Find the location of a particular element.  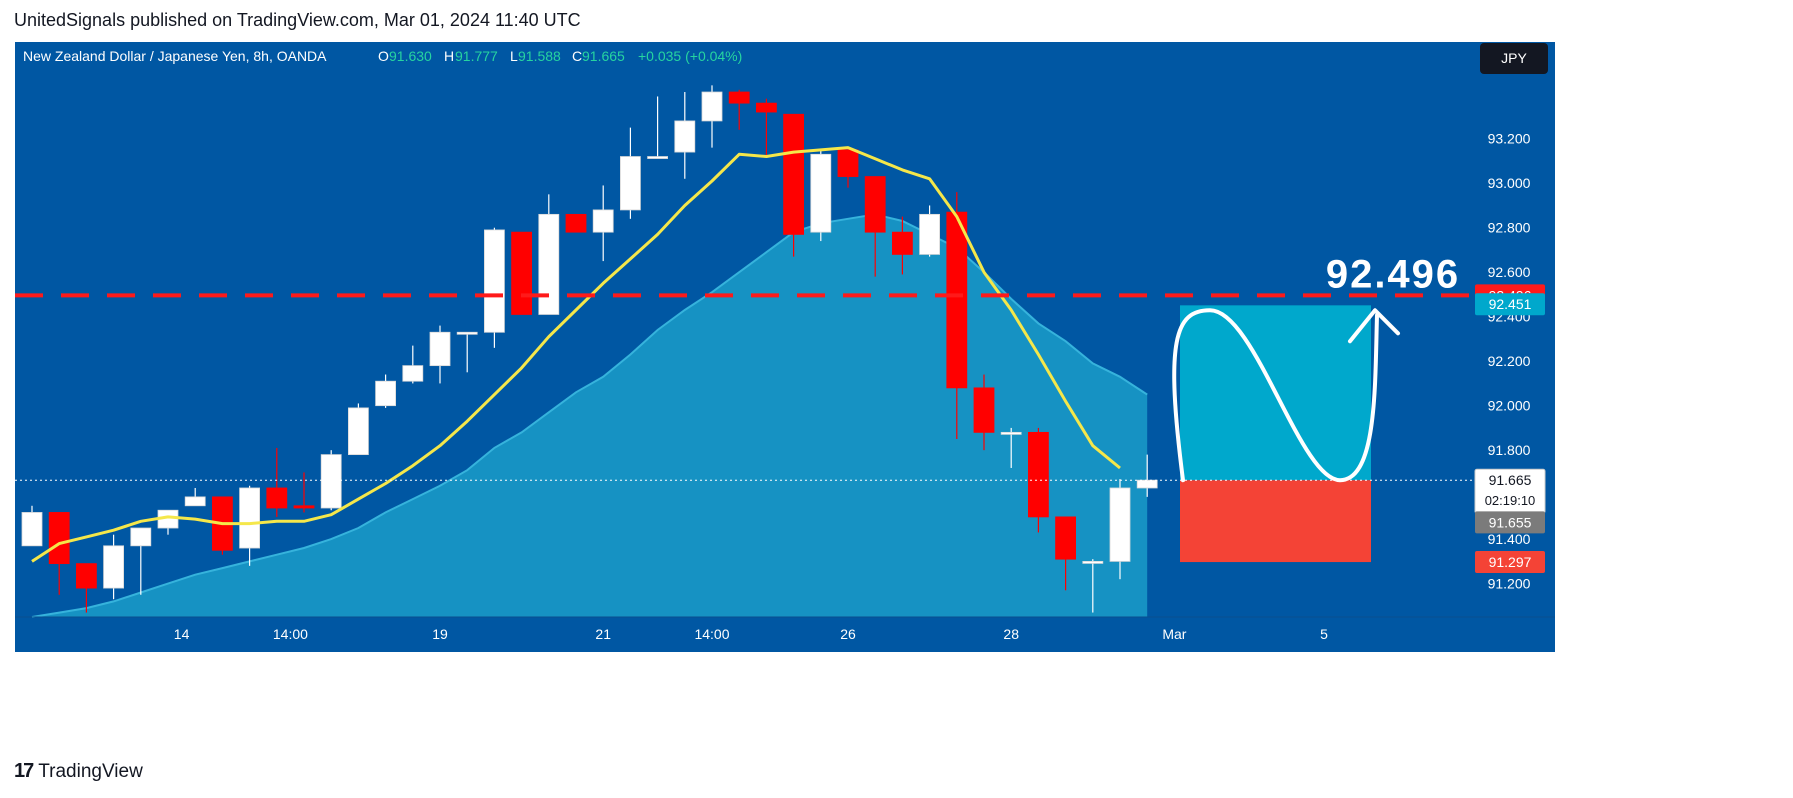

target-price-tag-bg is located at coordinates (1510, 304).